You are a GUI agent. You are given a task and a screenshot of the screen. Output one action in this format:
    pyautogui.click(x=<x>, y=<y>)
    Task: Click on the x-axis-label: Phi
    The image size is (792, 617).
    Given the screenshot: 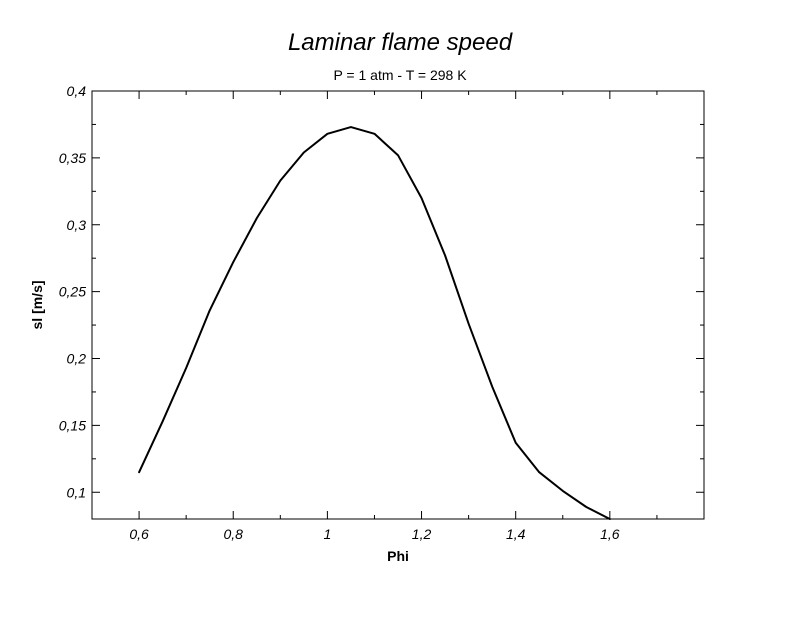 What is the action you would take?
    pyautogui.click(x=398, y=556)
    